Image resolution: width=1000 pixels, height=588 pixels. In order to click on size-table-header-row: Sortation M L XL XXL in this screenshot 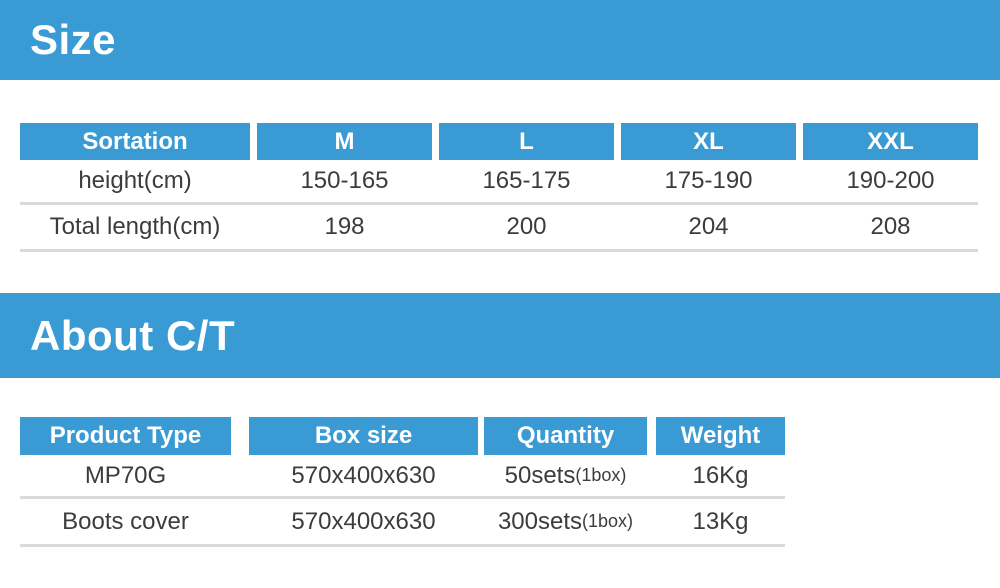, I will do `click(499, 141)`.